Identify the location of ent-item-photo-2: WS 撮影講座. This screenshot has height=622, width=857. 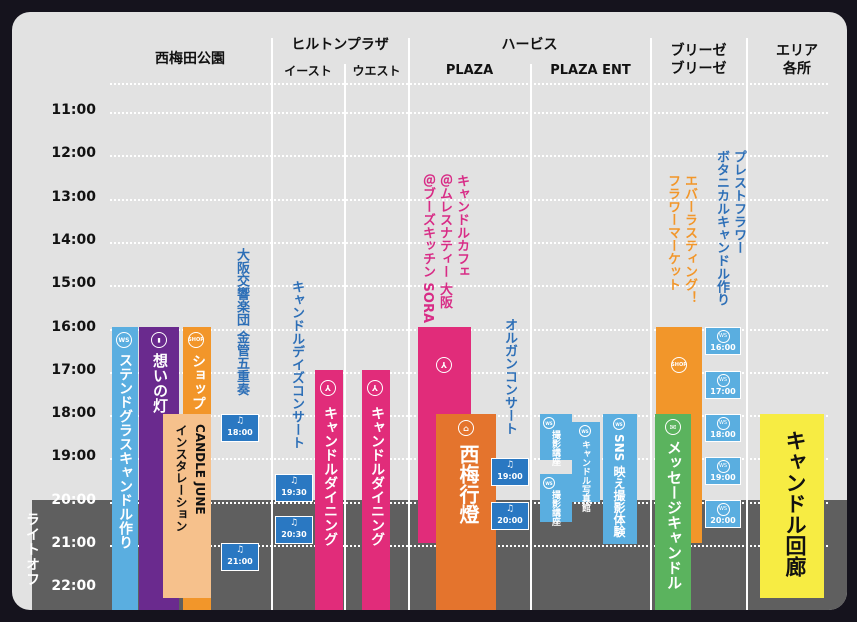
(556, 500).